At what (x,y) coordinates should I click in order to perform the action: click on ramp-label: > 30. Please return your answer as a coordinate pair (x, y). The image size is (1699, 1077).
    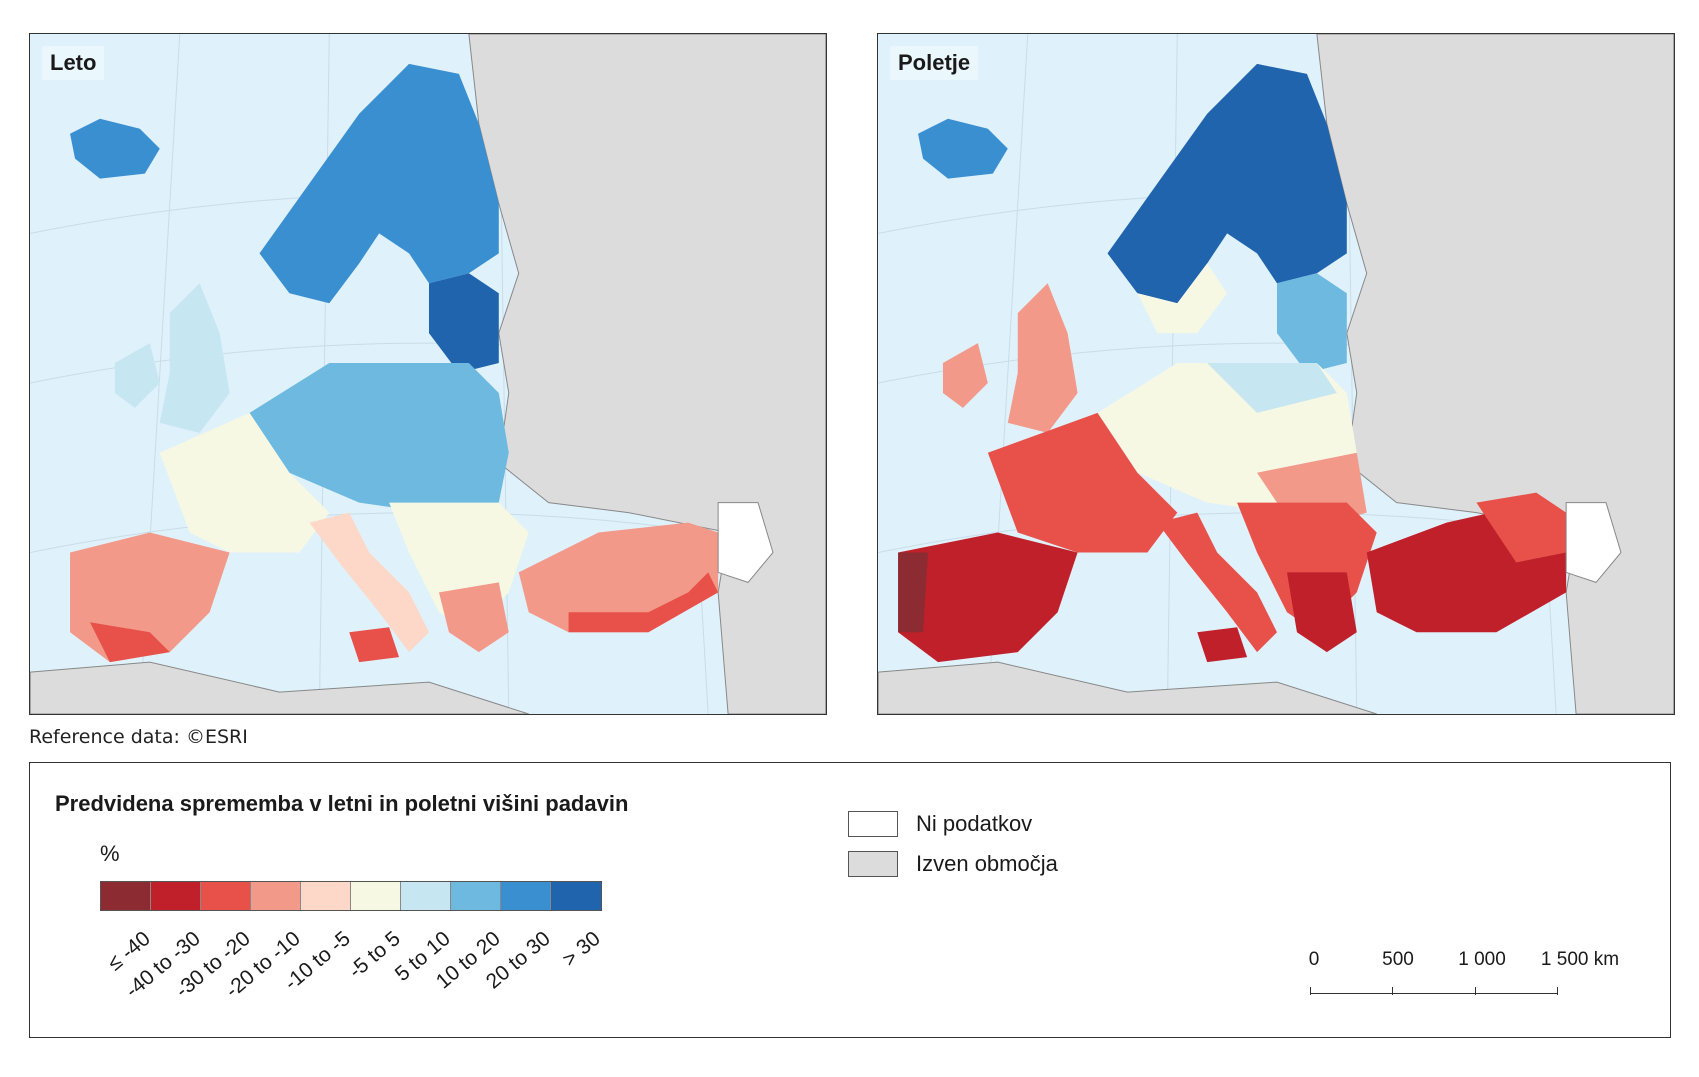
    Looking at the image, I should click on (581, 949).